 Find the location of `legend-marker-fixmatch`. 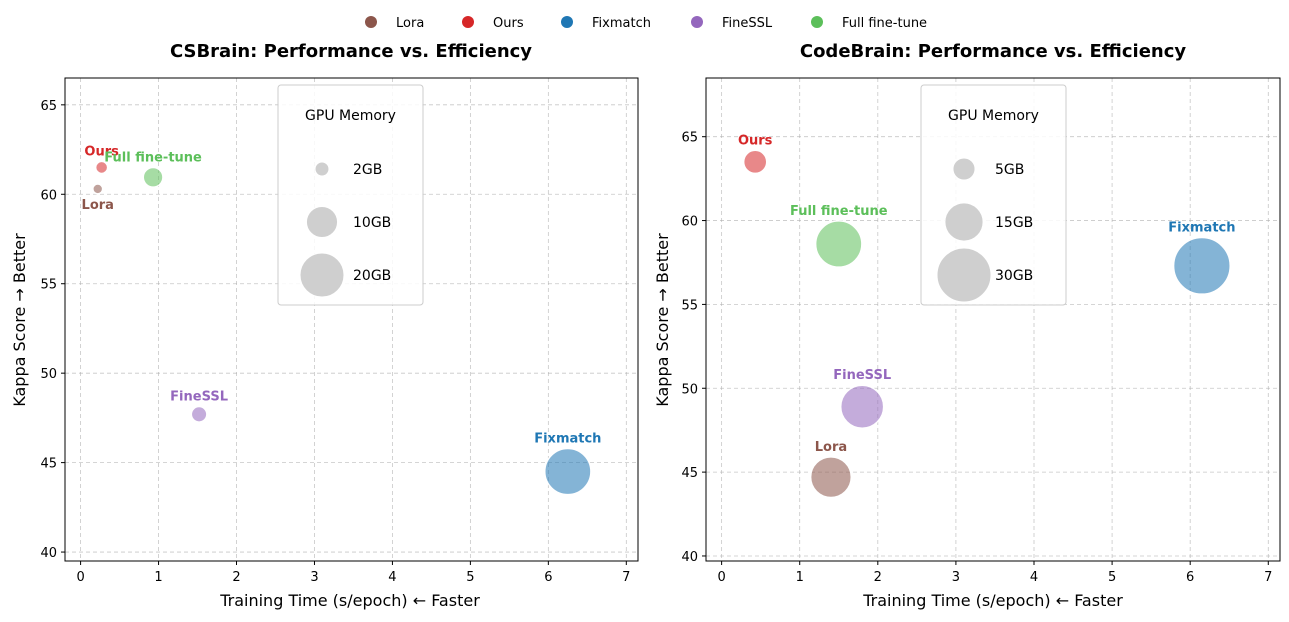

legend-marker-fixmatch is located at coordinates (567, 22).